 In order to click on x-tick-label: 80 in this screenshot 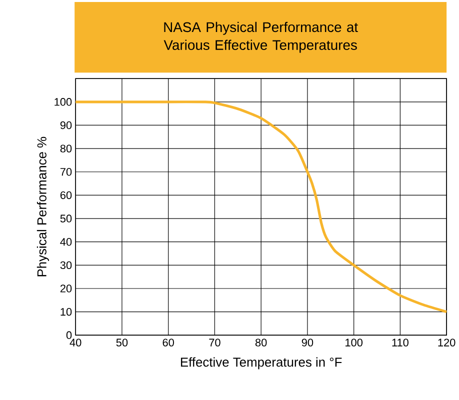, I will do `click(261, 342)`.